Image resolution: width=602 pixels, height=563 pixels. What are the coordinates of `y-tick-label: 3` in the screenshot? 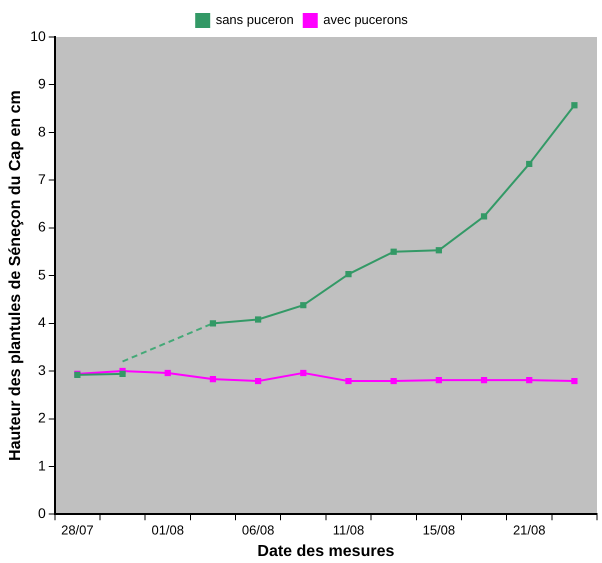 It's located at (42, 370).